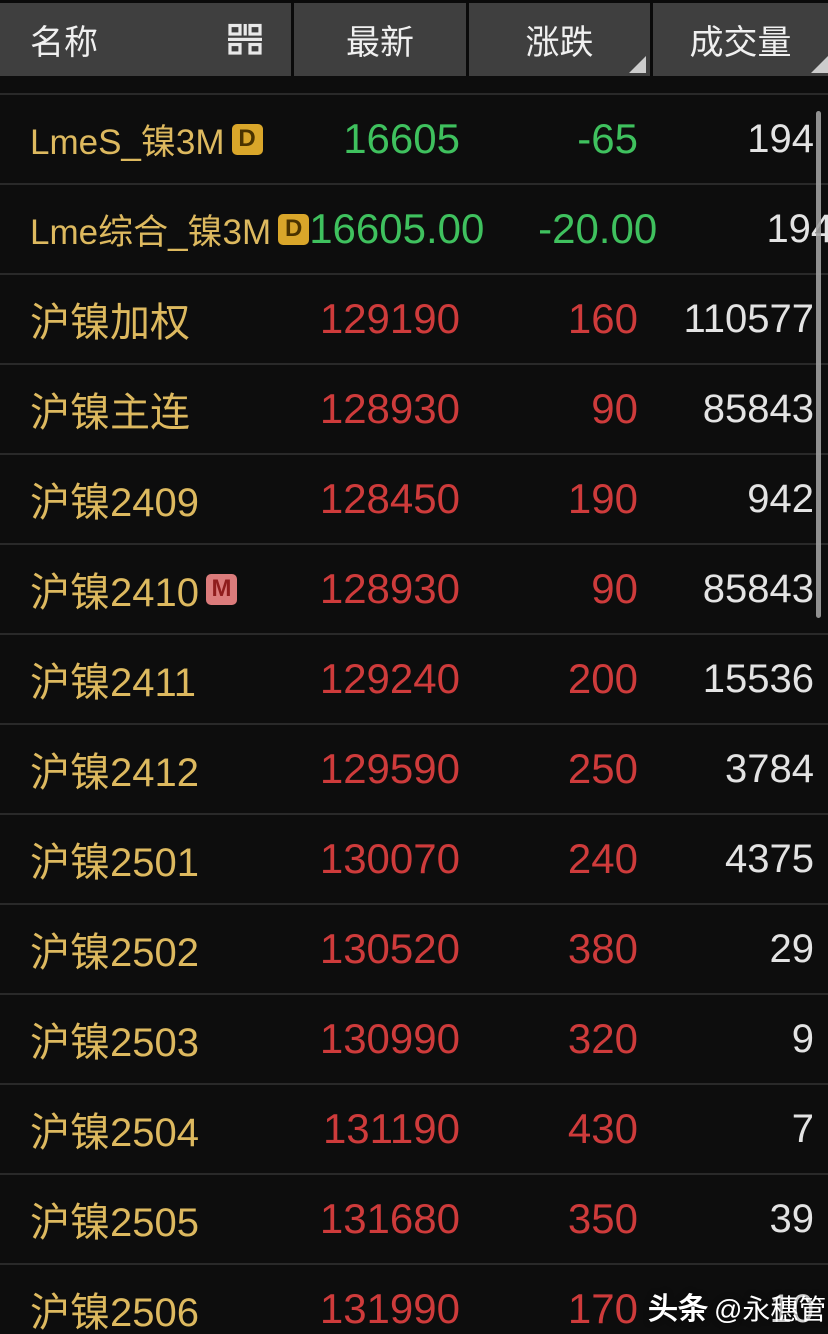  Describe the element at coordinates (792, 948) in the screenshot. I see `volume: 29` at that location.